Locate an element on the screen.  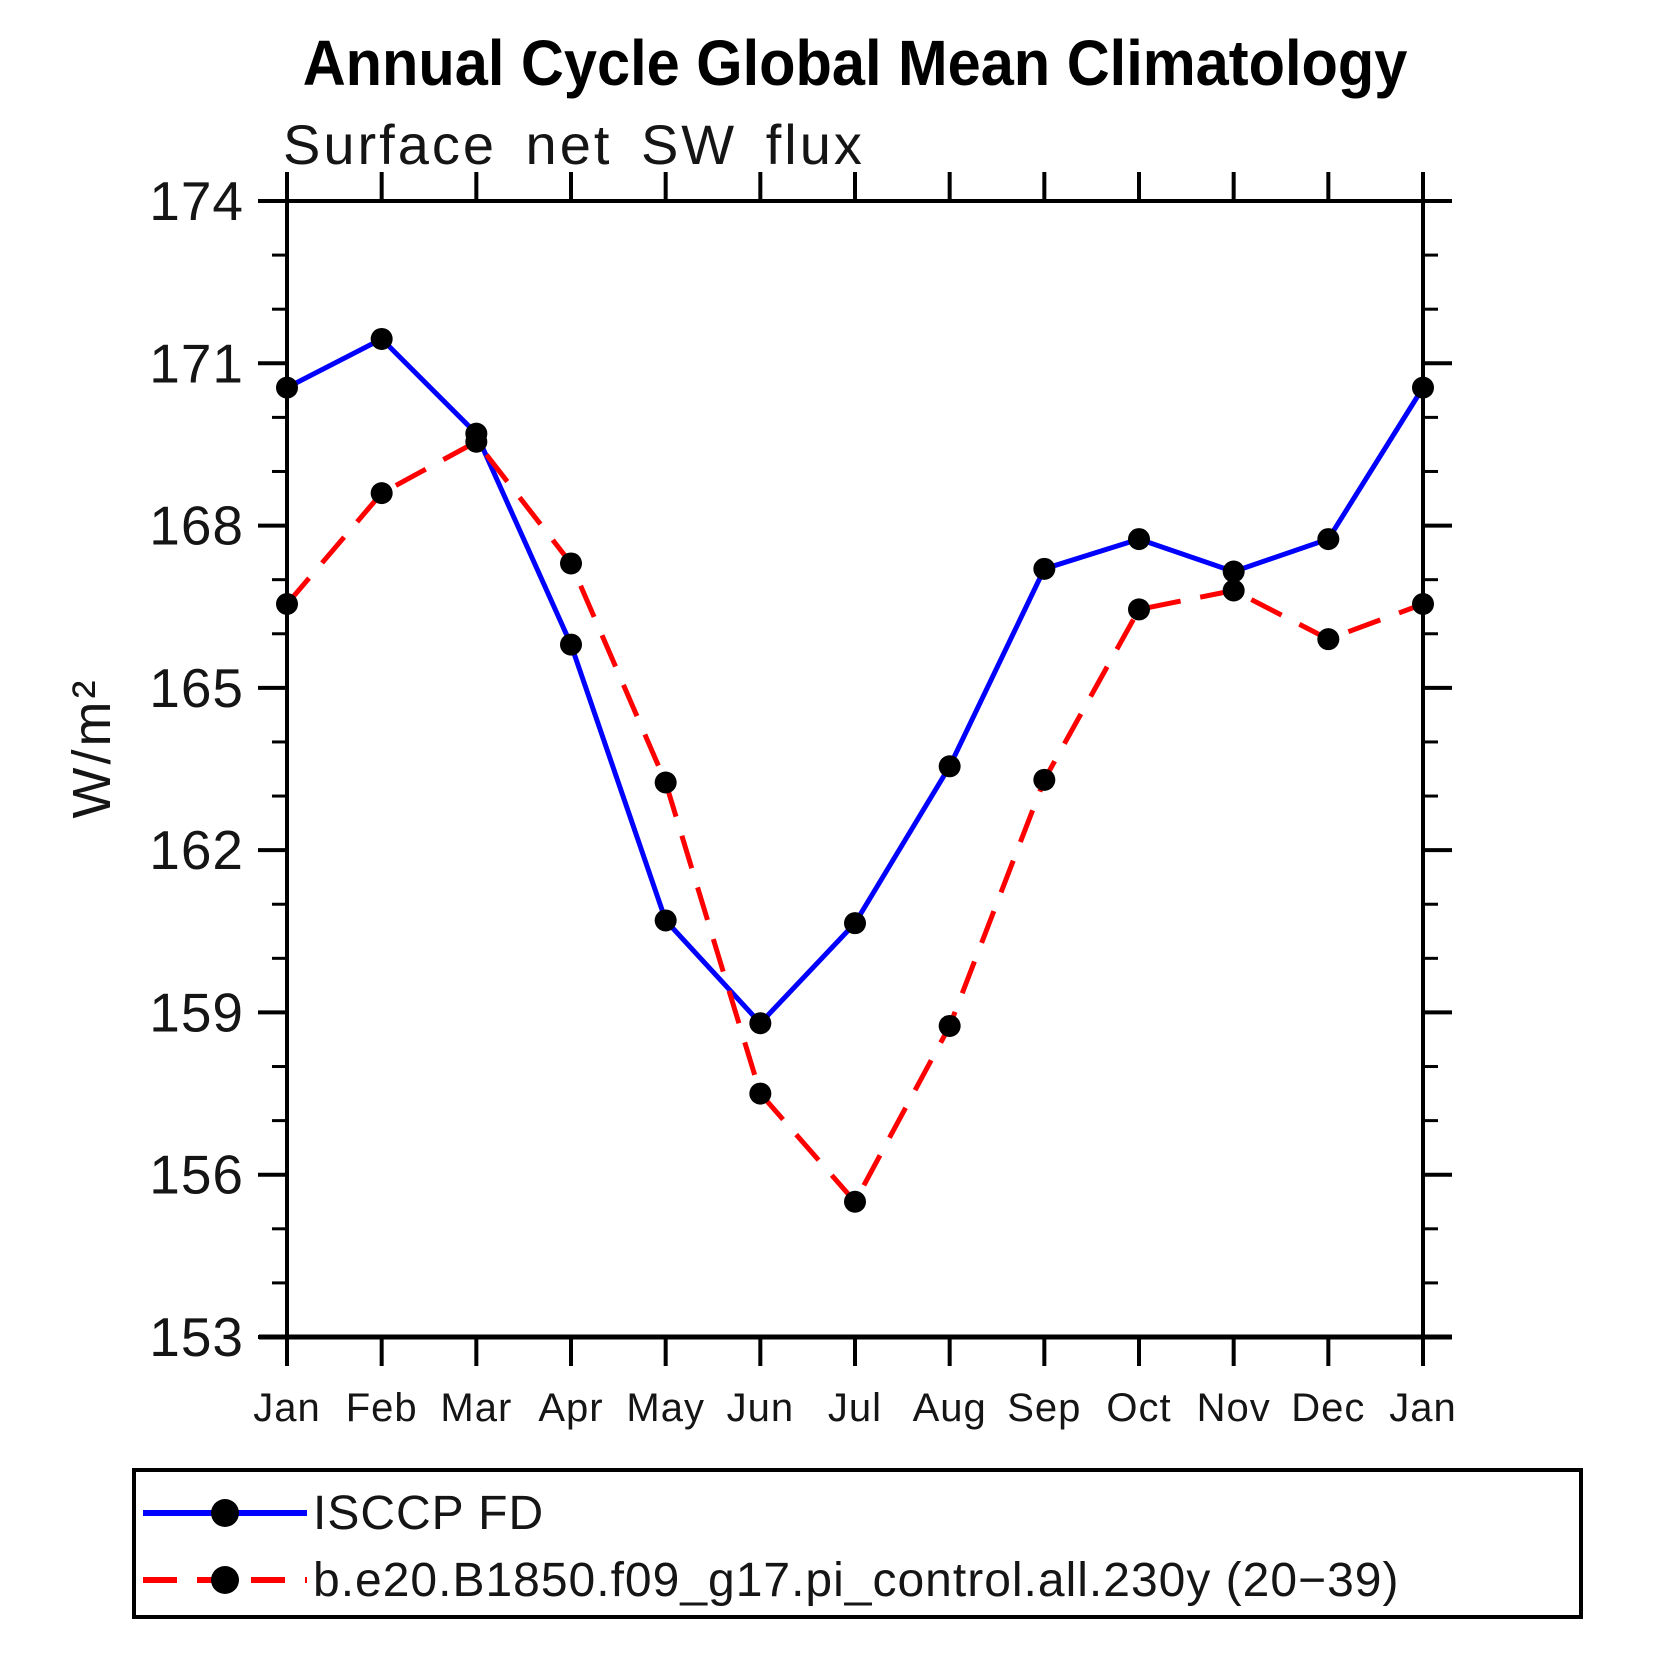
y-tick-label: 162 is located at coordinates (196, 850).